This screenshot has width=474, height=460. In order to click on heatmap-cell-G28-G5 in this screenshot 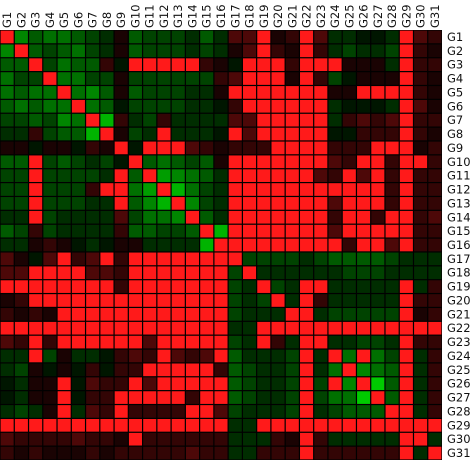, I will do `click(64, 411)`.